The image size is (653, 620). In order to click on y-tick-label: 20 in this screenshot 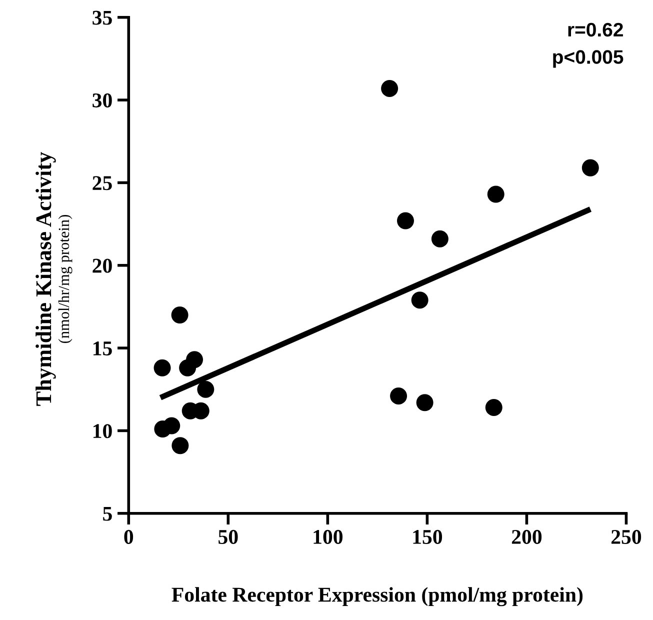, I will do `click(102, 265)`.